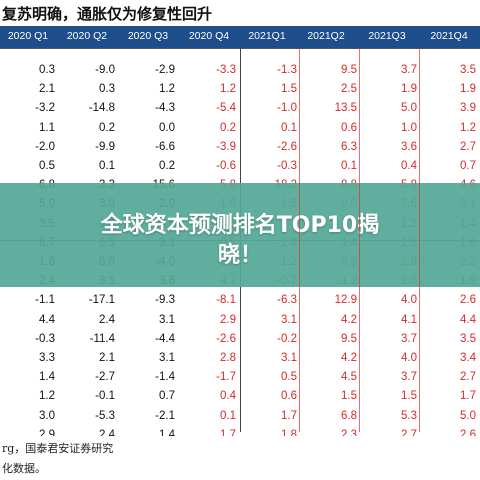 This screenshot has height=480, width=480. Describe the element at coordinates (409, 415) in the screenshot. I see `table-cell: 5.3` at that location.